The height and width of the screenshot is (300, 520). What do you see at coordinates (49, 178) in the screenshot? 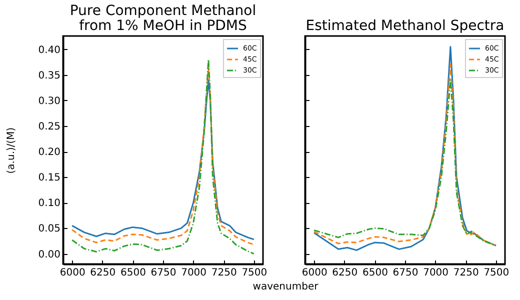
I see `y-tick-label: 0.15` at bounding box center [49, 178].